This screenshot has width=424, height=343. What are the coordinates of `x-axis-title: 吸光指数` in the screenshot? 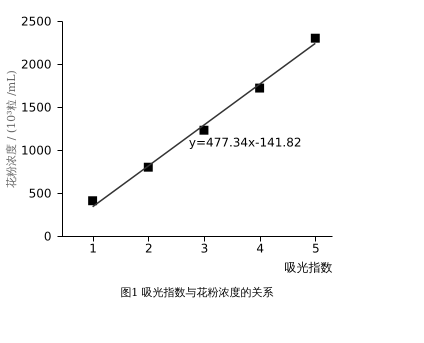 It's located at (308, 267).